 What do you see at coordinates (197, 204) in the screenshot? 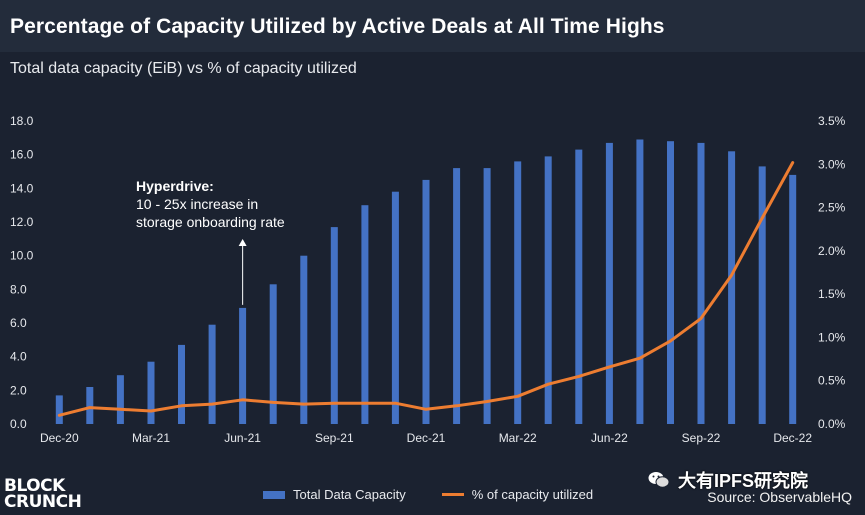
I see `annotation-line-1: 10 - 25x increase in` at bounding box center [197, 204].